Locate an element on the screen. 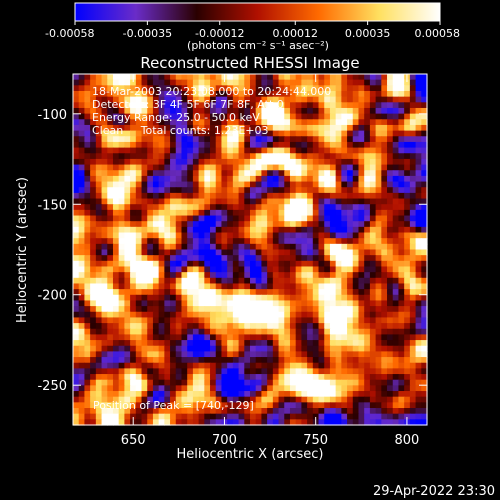 The width and height of the screenshot is (500, 500). annotation-peak-position: Position of Peak = [740,-129] is located at coordinates (173, 405).